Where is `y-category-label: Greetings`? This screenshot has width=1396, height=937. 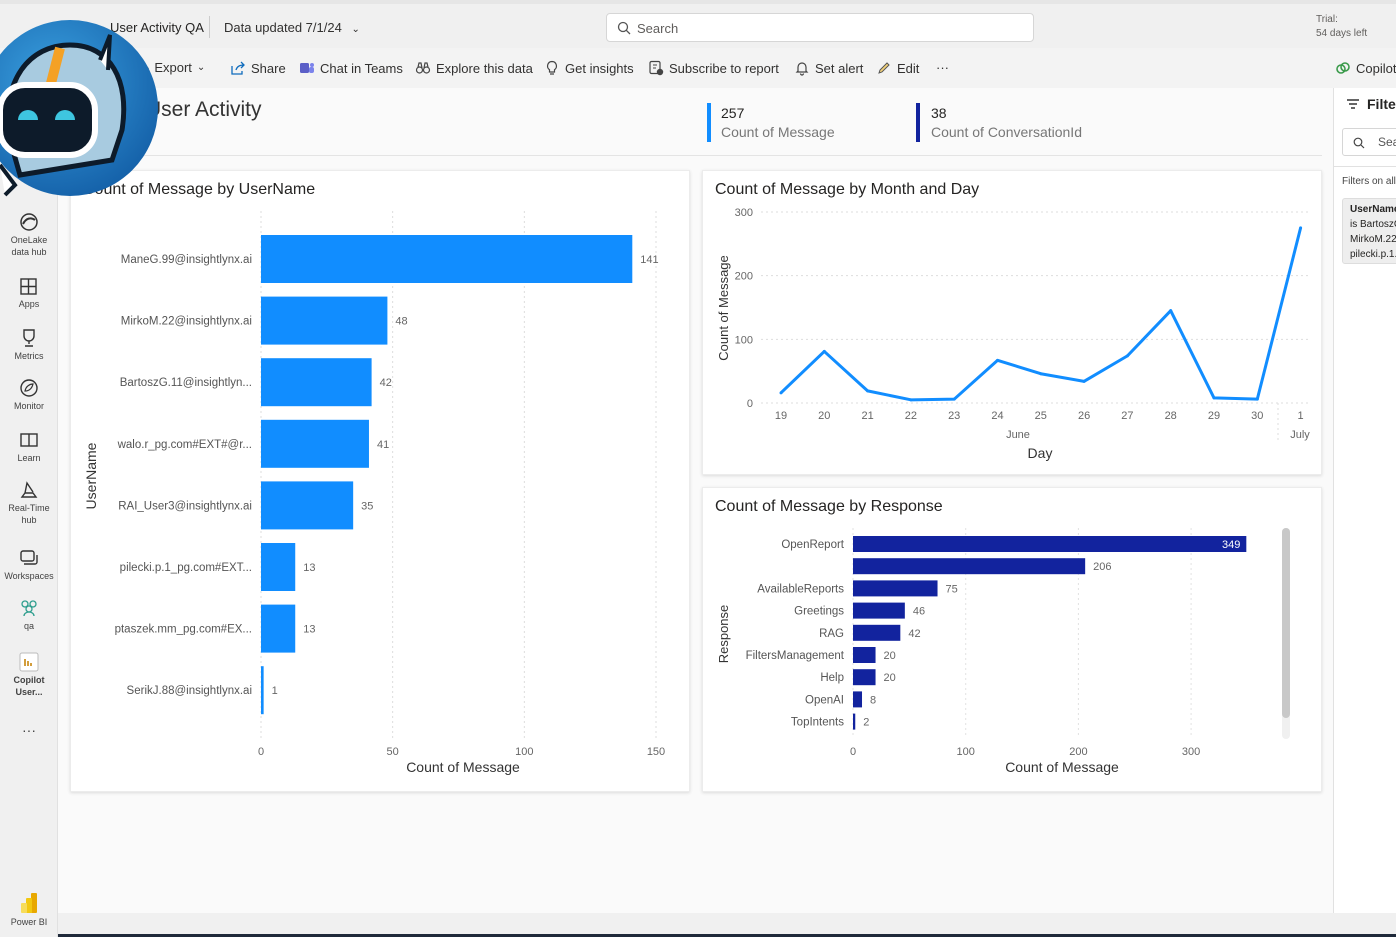
y-category-label: Greetings is located at coordinates (819, 612).